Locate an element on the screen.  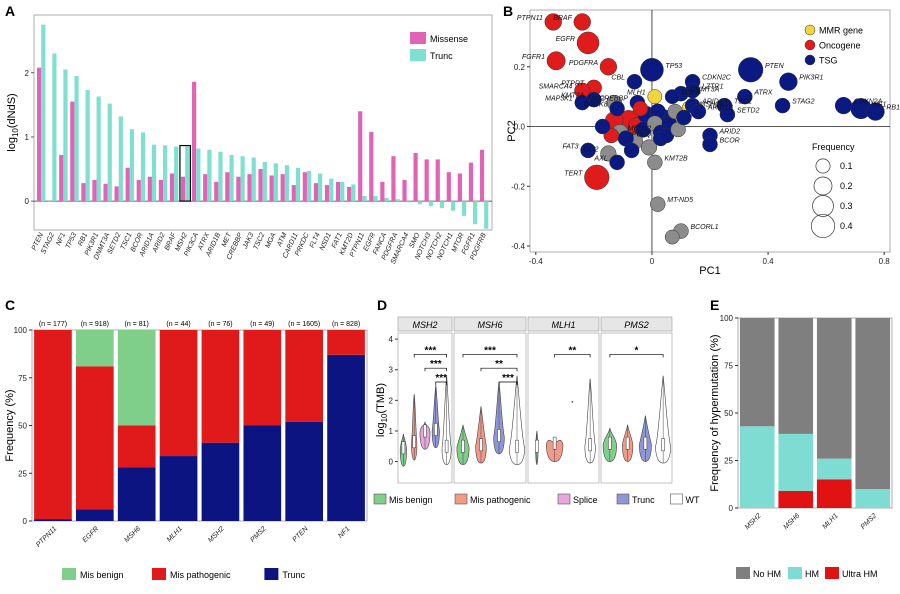
n-label-msh6: (n = 81) is located at coordinates (137, 324).